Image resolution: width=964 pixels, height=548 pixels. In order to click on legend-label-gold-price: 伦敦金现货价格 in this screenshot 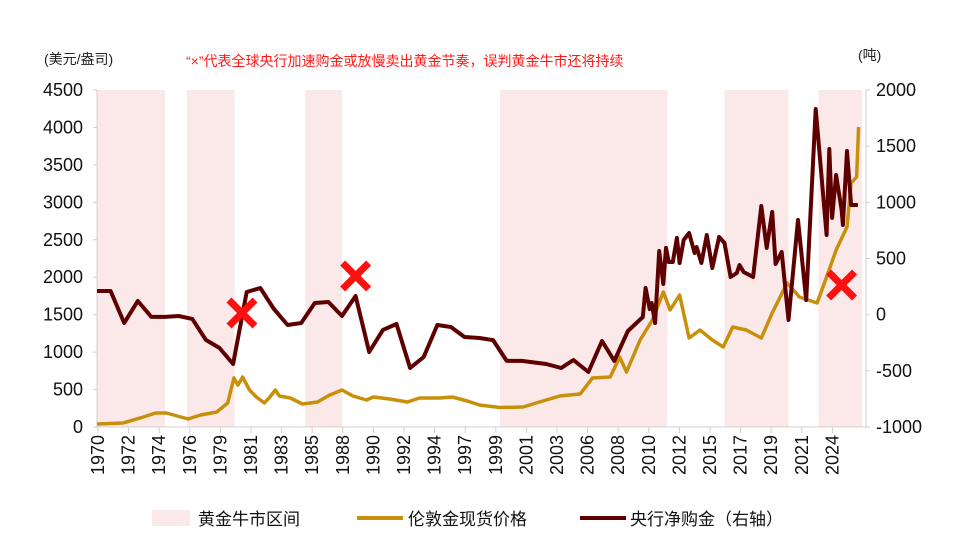, I will do `click(467, 519)`.